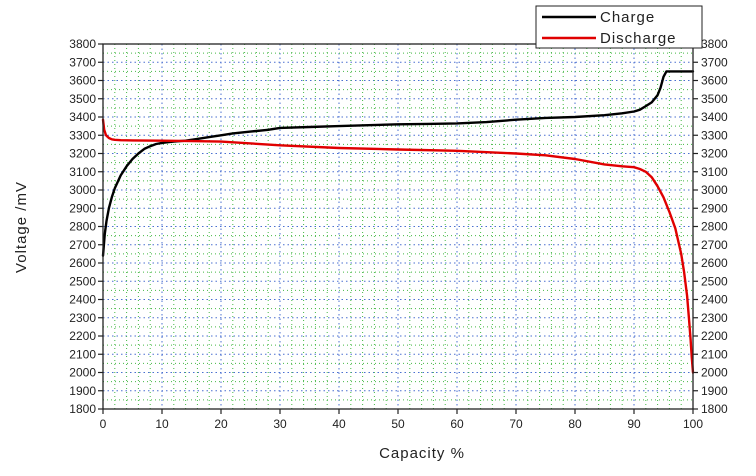 The width and height of the screenshot is (756, 476). What do you see at coordinates (82, 135) in the screenshot?
I see `y-tick-label-left: 3300` at bounding box center [82, 135].